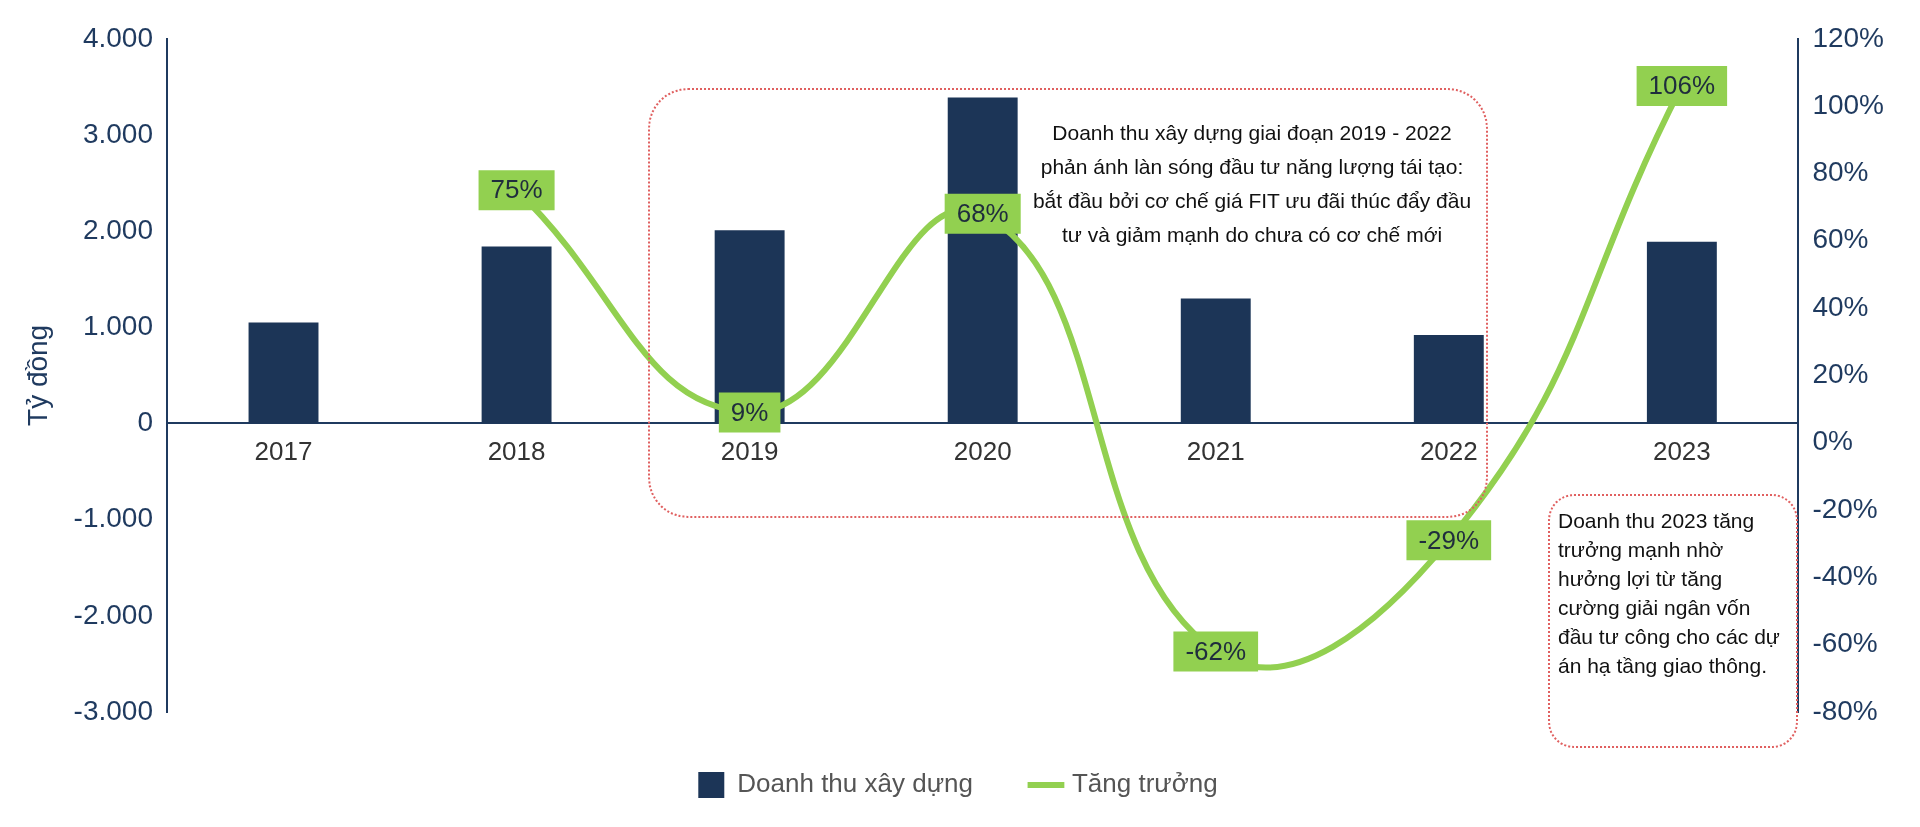 Image resolution: width=1920 pixels, height=827 pixels. What do you see at coordinates (1215, 451) in the screenshot?
I see `x-tick-label: 2021` at bounding box center [1215, 451].